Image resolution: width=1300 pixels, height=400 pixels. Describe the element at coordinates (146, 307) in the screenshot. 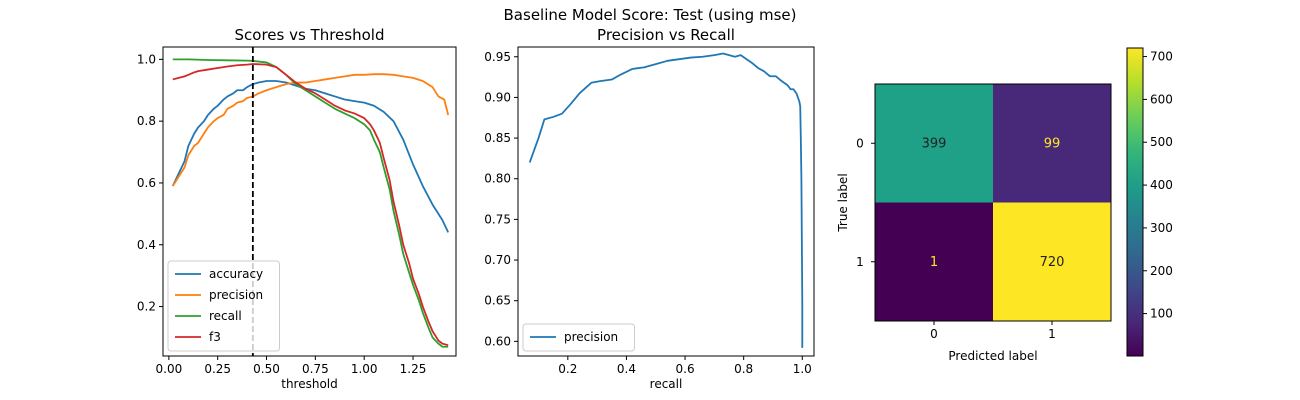

I see `y-tick-label: 0.2` at that location.